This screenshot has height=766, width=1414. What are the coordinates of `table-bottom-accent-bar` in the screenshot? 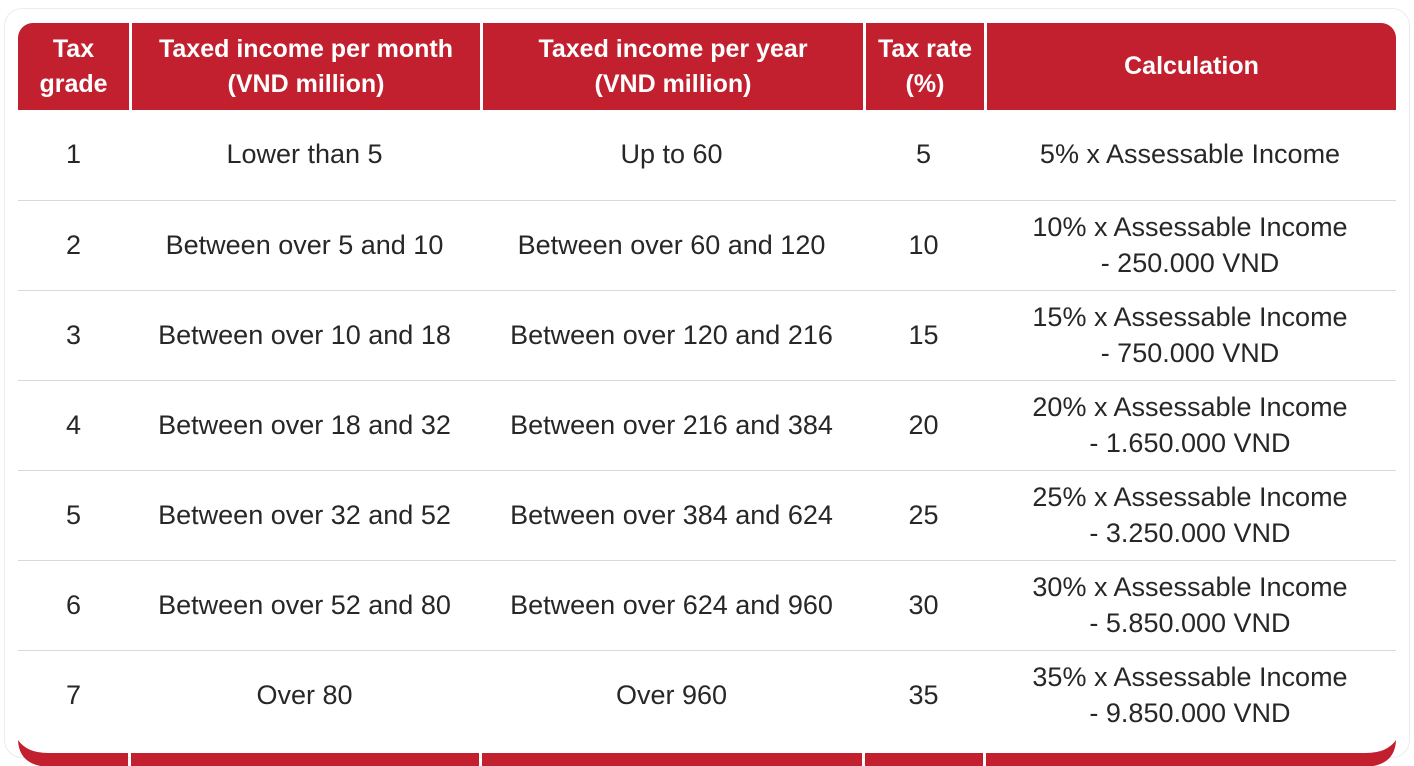 It's located at (707, 753).